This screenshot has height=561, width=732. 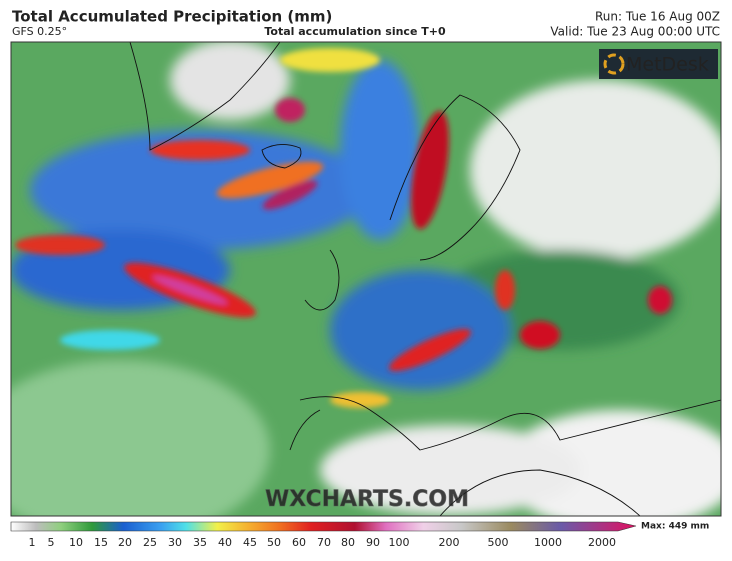 I want to click on colorbar-label: 45, so click(x=250, y=542).